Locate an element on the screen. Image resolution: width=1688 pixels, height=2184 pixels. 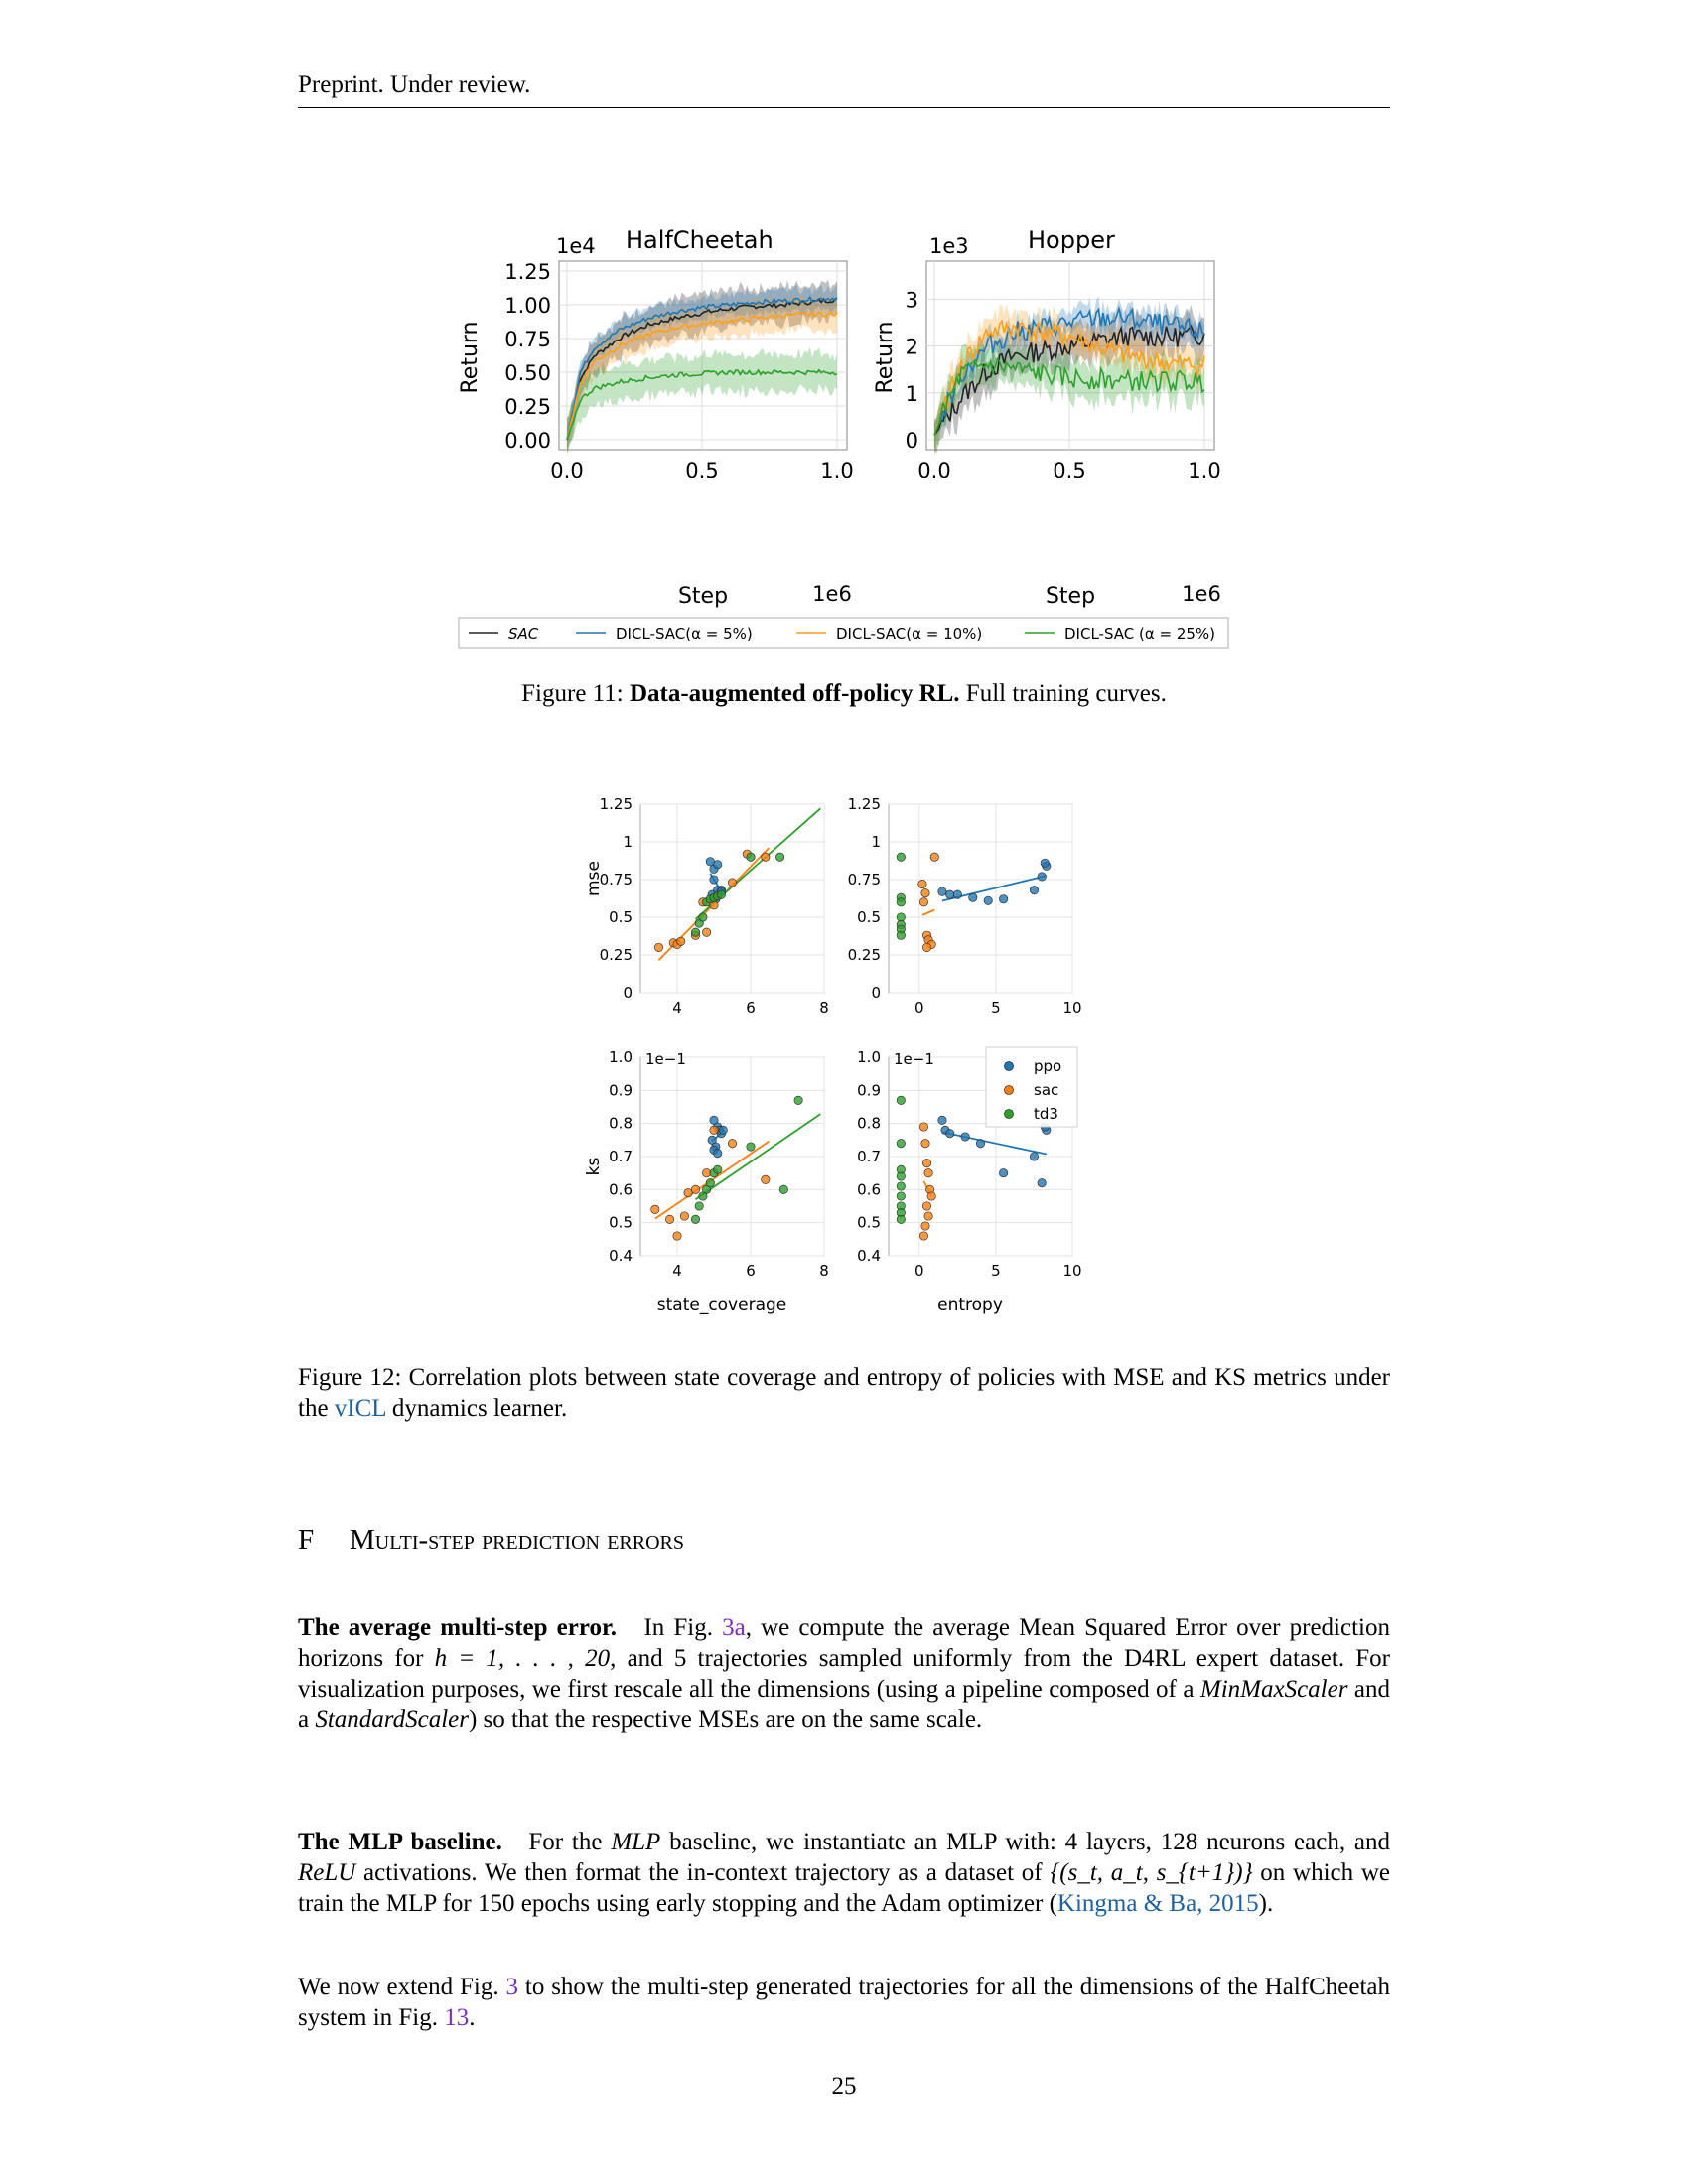
legend-dot-ppo is located at coordinates (1009, 1066).